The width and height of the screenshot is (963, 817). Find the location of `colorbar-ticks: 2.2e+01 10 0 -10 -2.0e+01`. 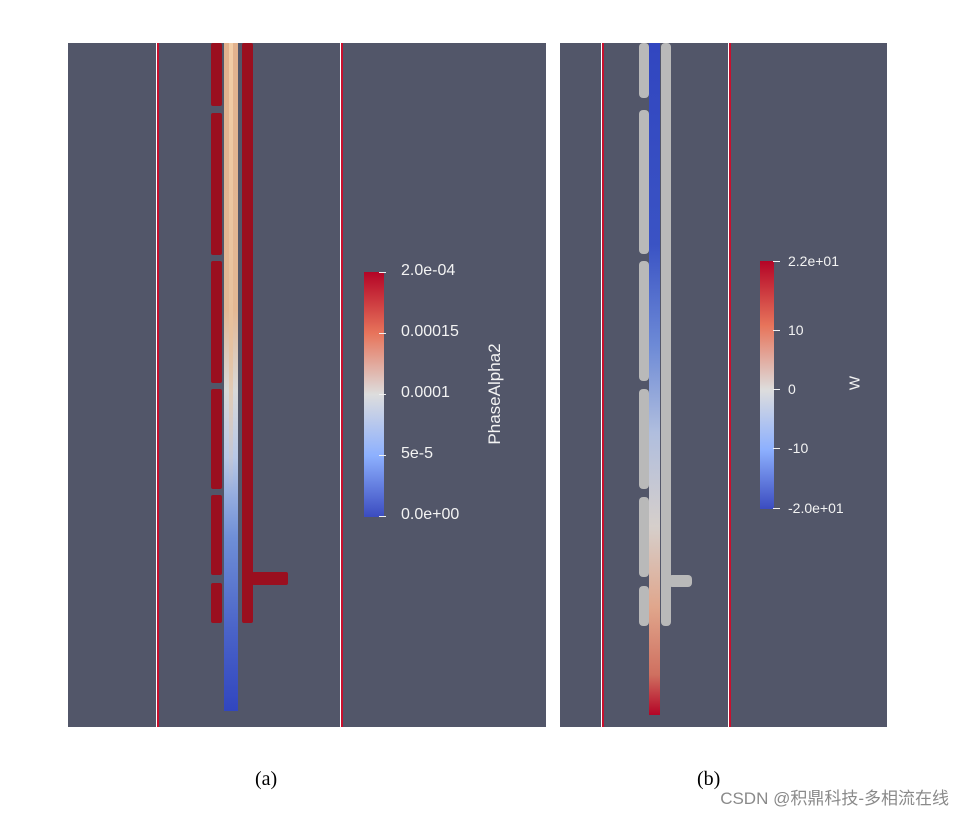

colorbar-ticks: 2.2e+01 10 0 -10 -2.0e+01 is located at coordinates (828, 384).